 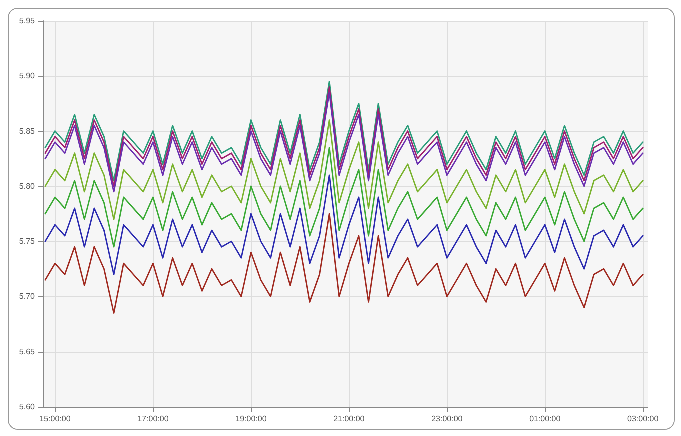 I want to click on y-tick-label: 5.95, so click(x=27, y=21).